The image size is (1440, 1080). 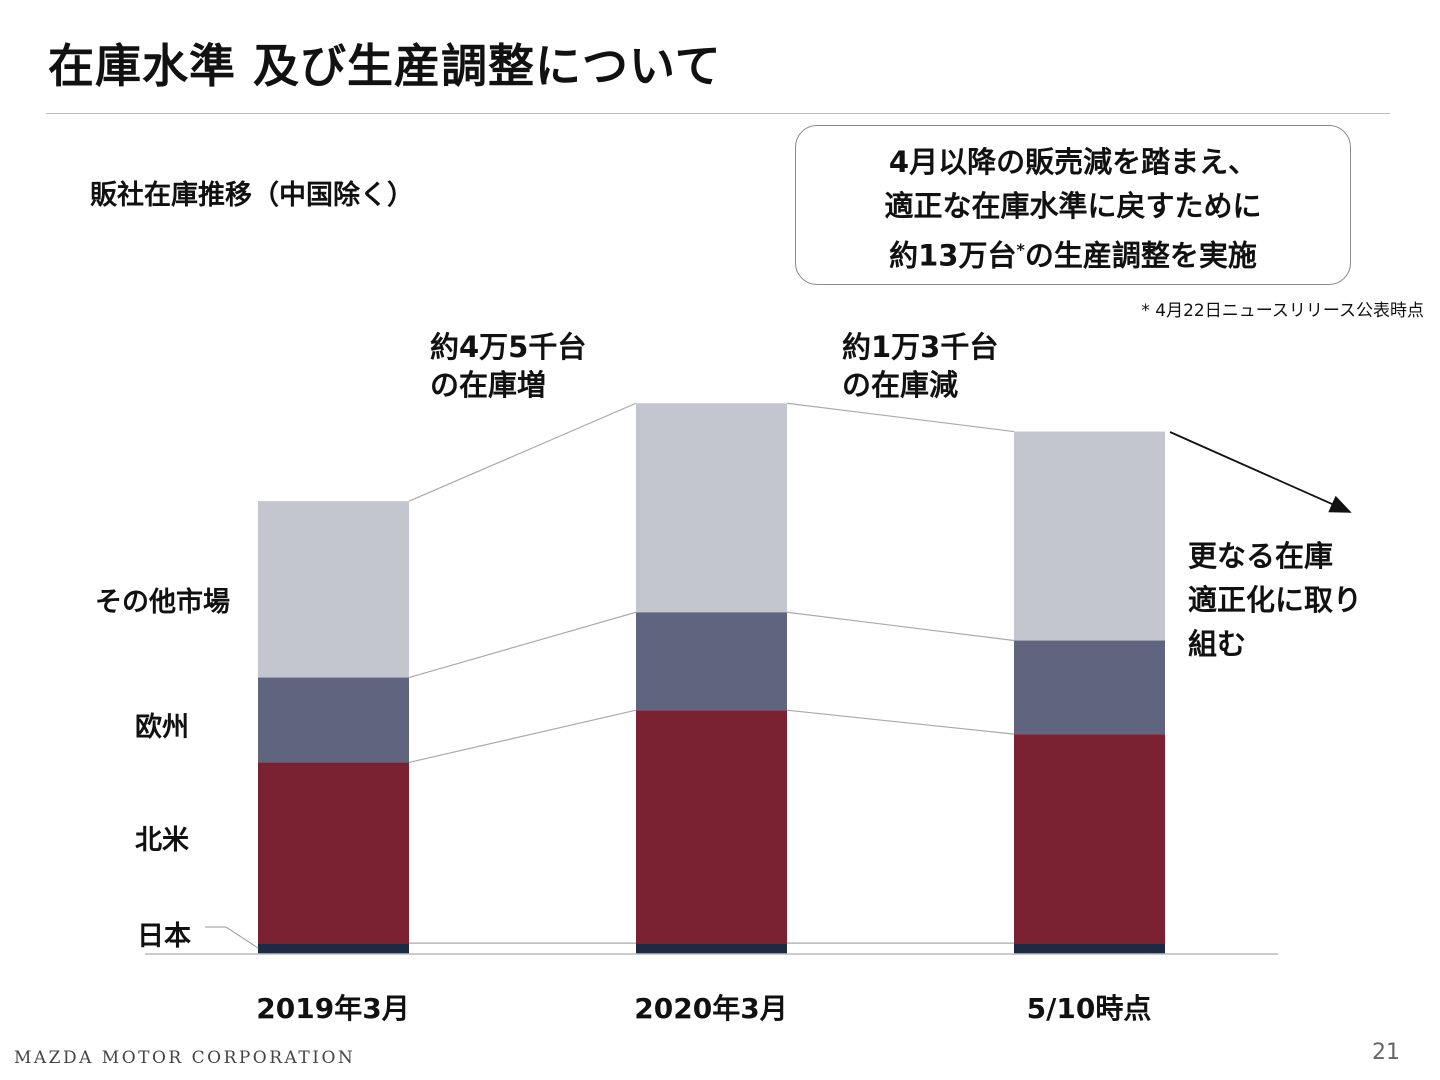 I want to click on legend-north-america: 北米, so click(x=162, y=840).